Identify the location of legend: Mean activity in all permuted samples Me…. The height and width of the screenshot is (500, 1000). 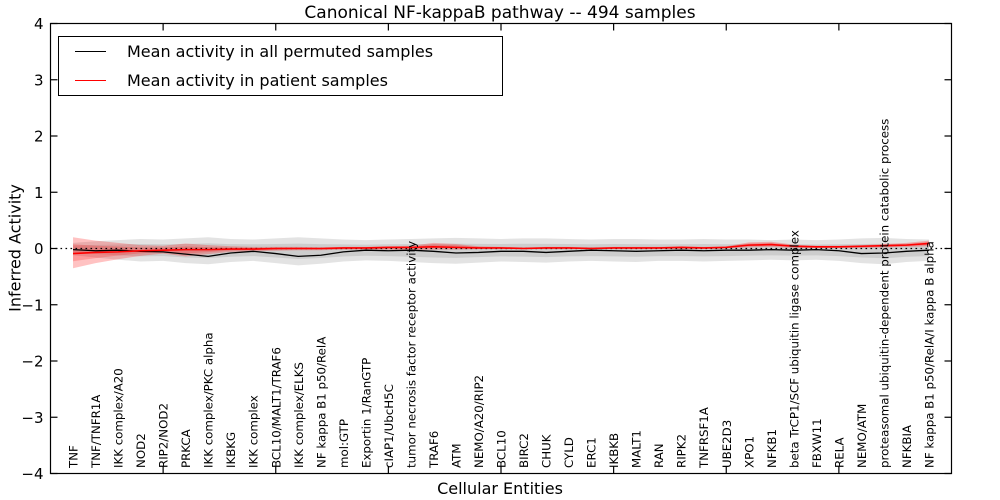
(280, 66).